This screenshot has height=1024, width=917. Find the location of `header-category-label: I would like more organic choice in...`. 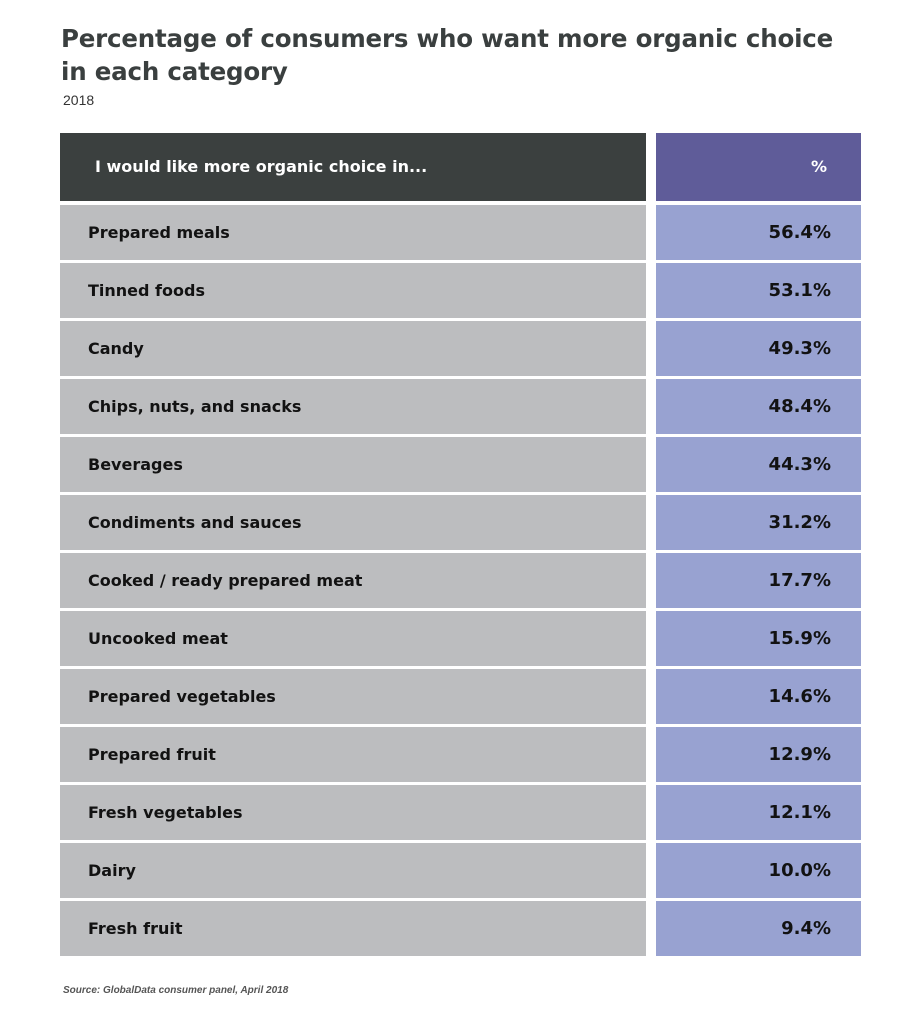

header-category-label: I would like more organic choice in... is located at coordinates (353, 167).